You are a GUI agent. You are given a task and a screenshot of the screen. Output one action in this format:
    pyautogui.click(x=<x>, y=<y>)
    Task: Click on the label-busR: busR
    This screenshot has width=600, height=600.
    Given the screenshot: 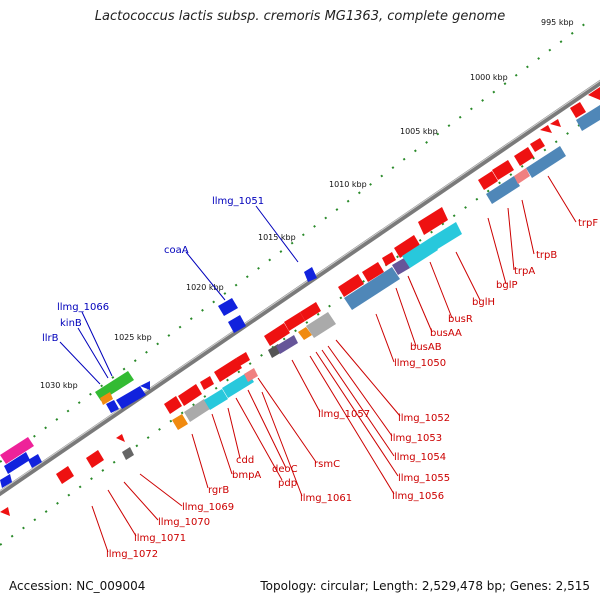 What is the action you would take?
    pyautogui.click(x=460, y=319)
    